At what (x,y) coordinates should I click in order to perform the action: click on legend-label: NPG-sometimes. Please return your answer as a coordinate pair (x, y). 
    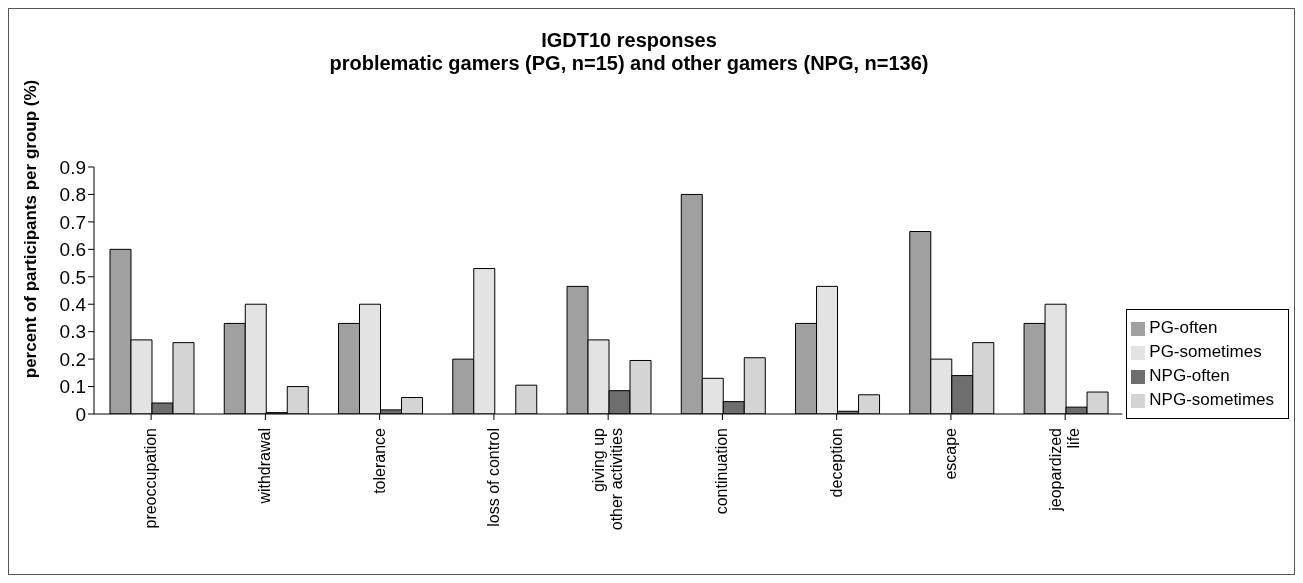
    Looking at the image, I should click on (1211, 399).